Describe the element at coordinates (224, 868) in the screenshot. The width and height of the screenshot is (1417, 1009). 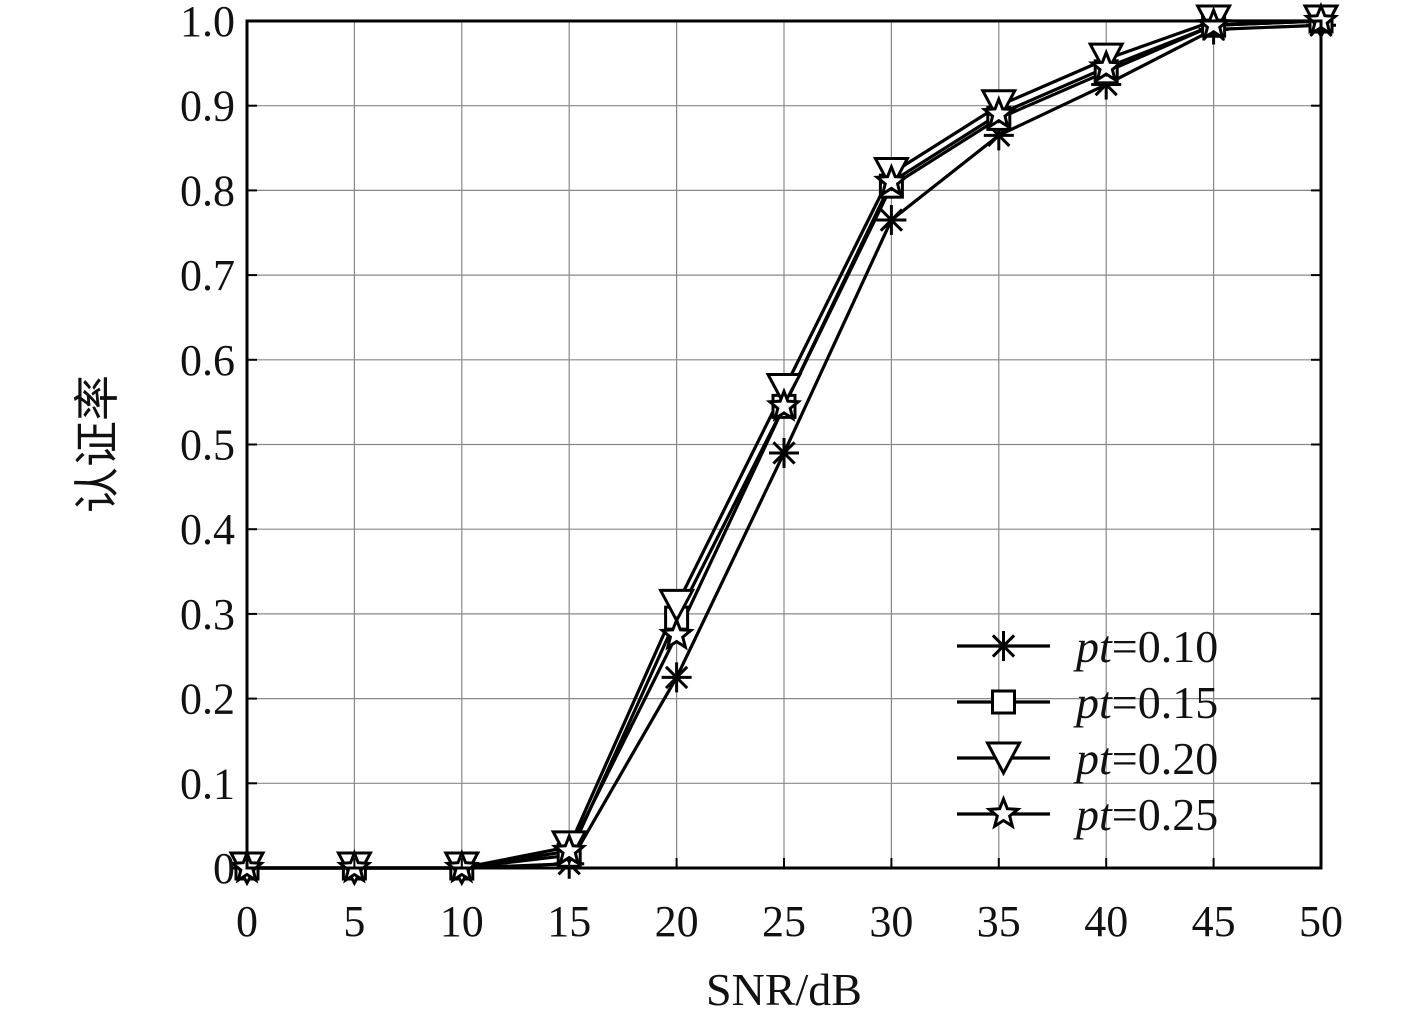
I see `y-tick-label: 0` at that location.